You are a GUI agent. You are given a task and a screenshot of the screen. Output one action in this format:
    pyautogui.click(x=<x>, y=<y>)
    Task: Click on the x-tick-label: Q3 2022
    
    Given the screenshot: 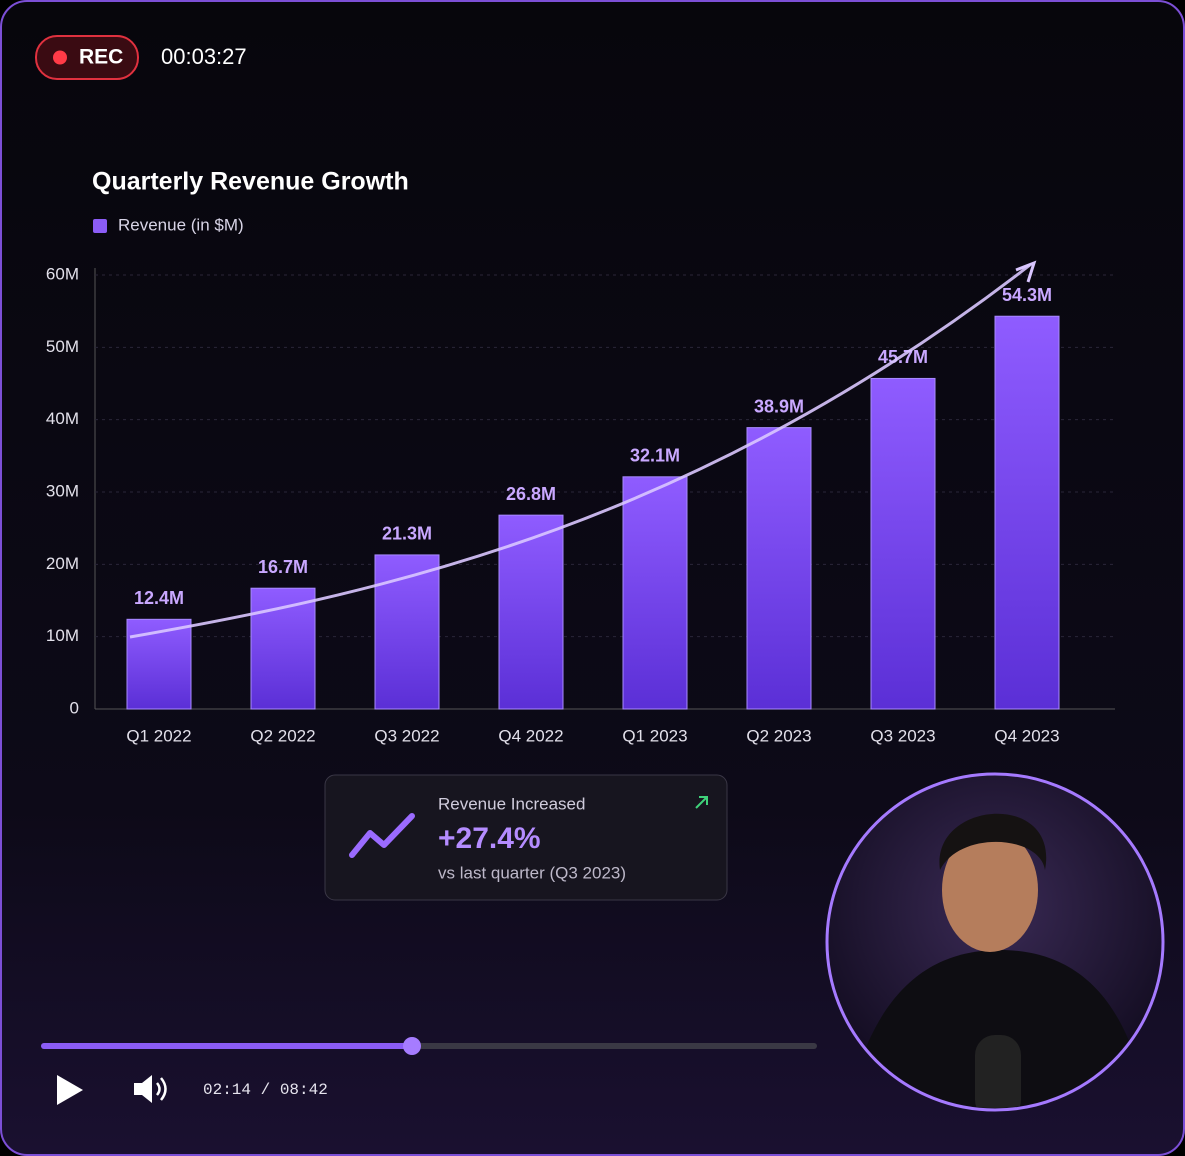 What is the action you would take?
    pyautogui.click(x=406, y=735)
    